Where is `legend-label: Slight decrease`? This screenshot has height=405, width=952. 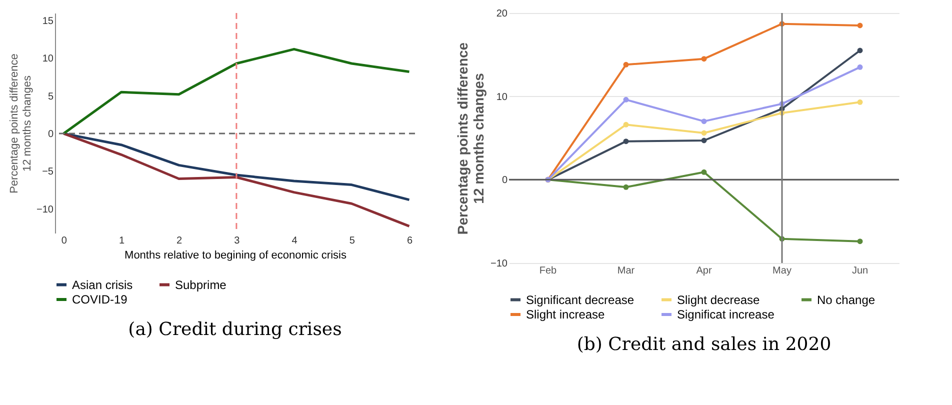
legend-label: Slight decrease is located at coordinates (718, 299).